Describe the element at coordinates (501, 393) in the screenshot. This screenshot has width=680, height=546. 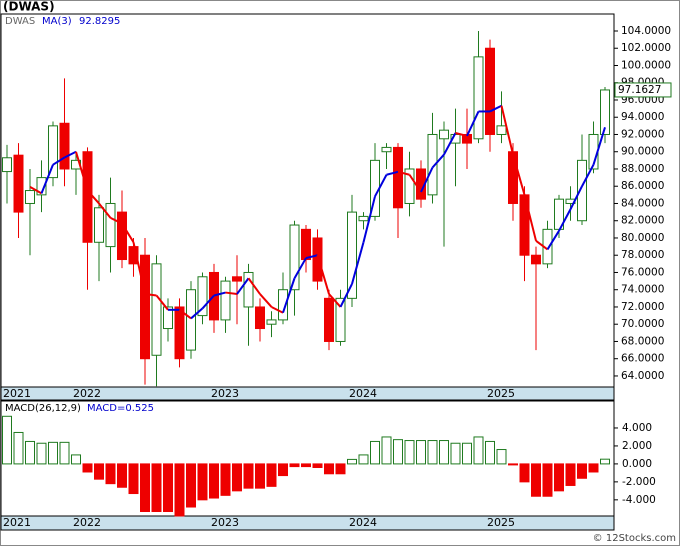
I see `x-tick-label: 2025` at that location.